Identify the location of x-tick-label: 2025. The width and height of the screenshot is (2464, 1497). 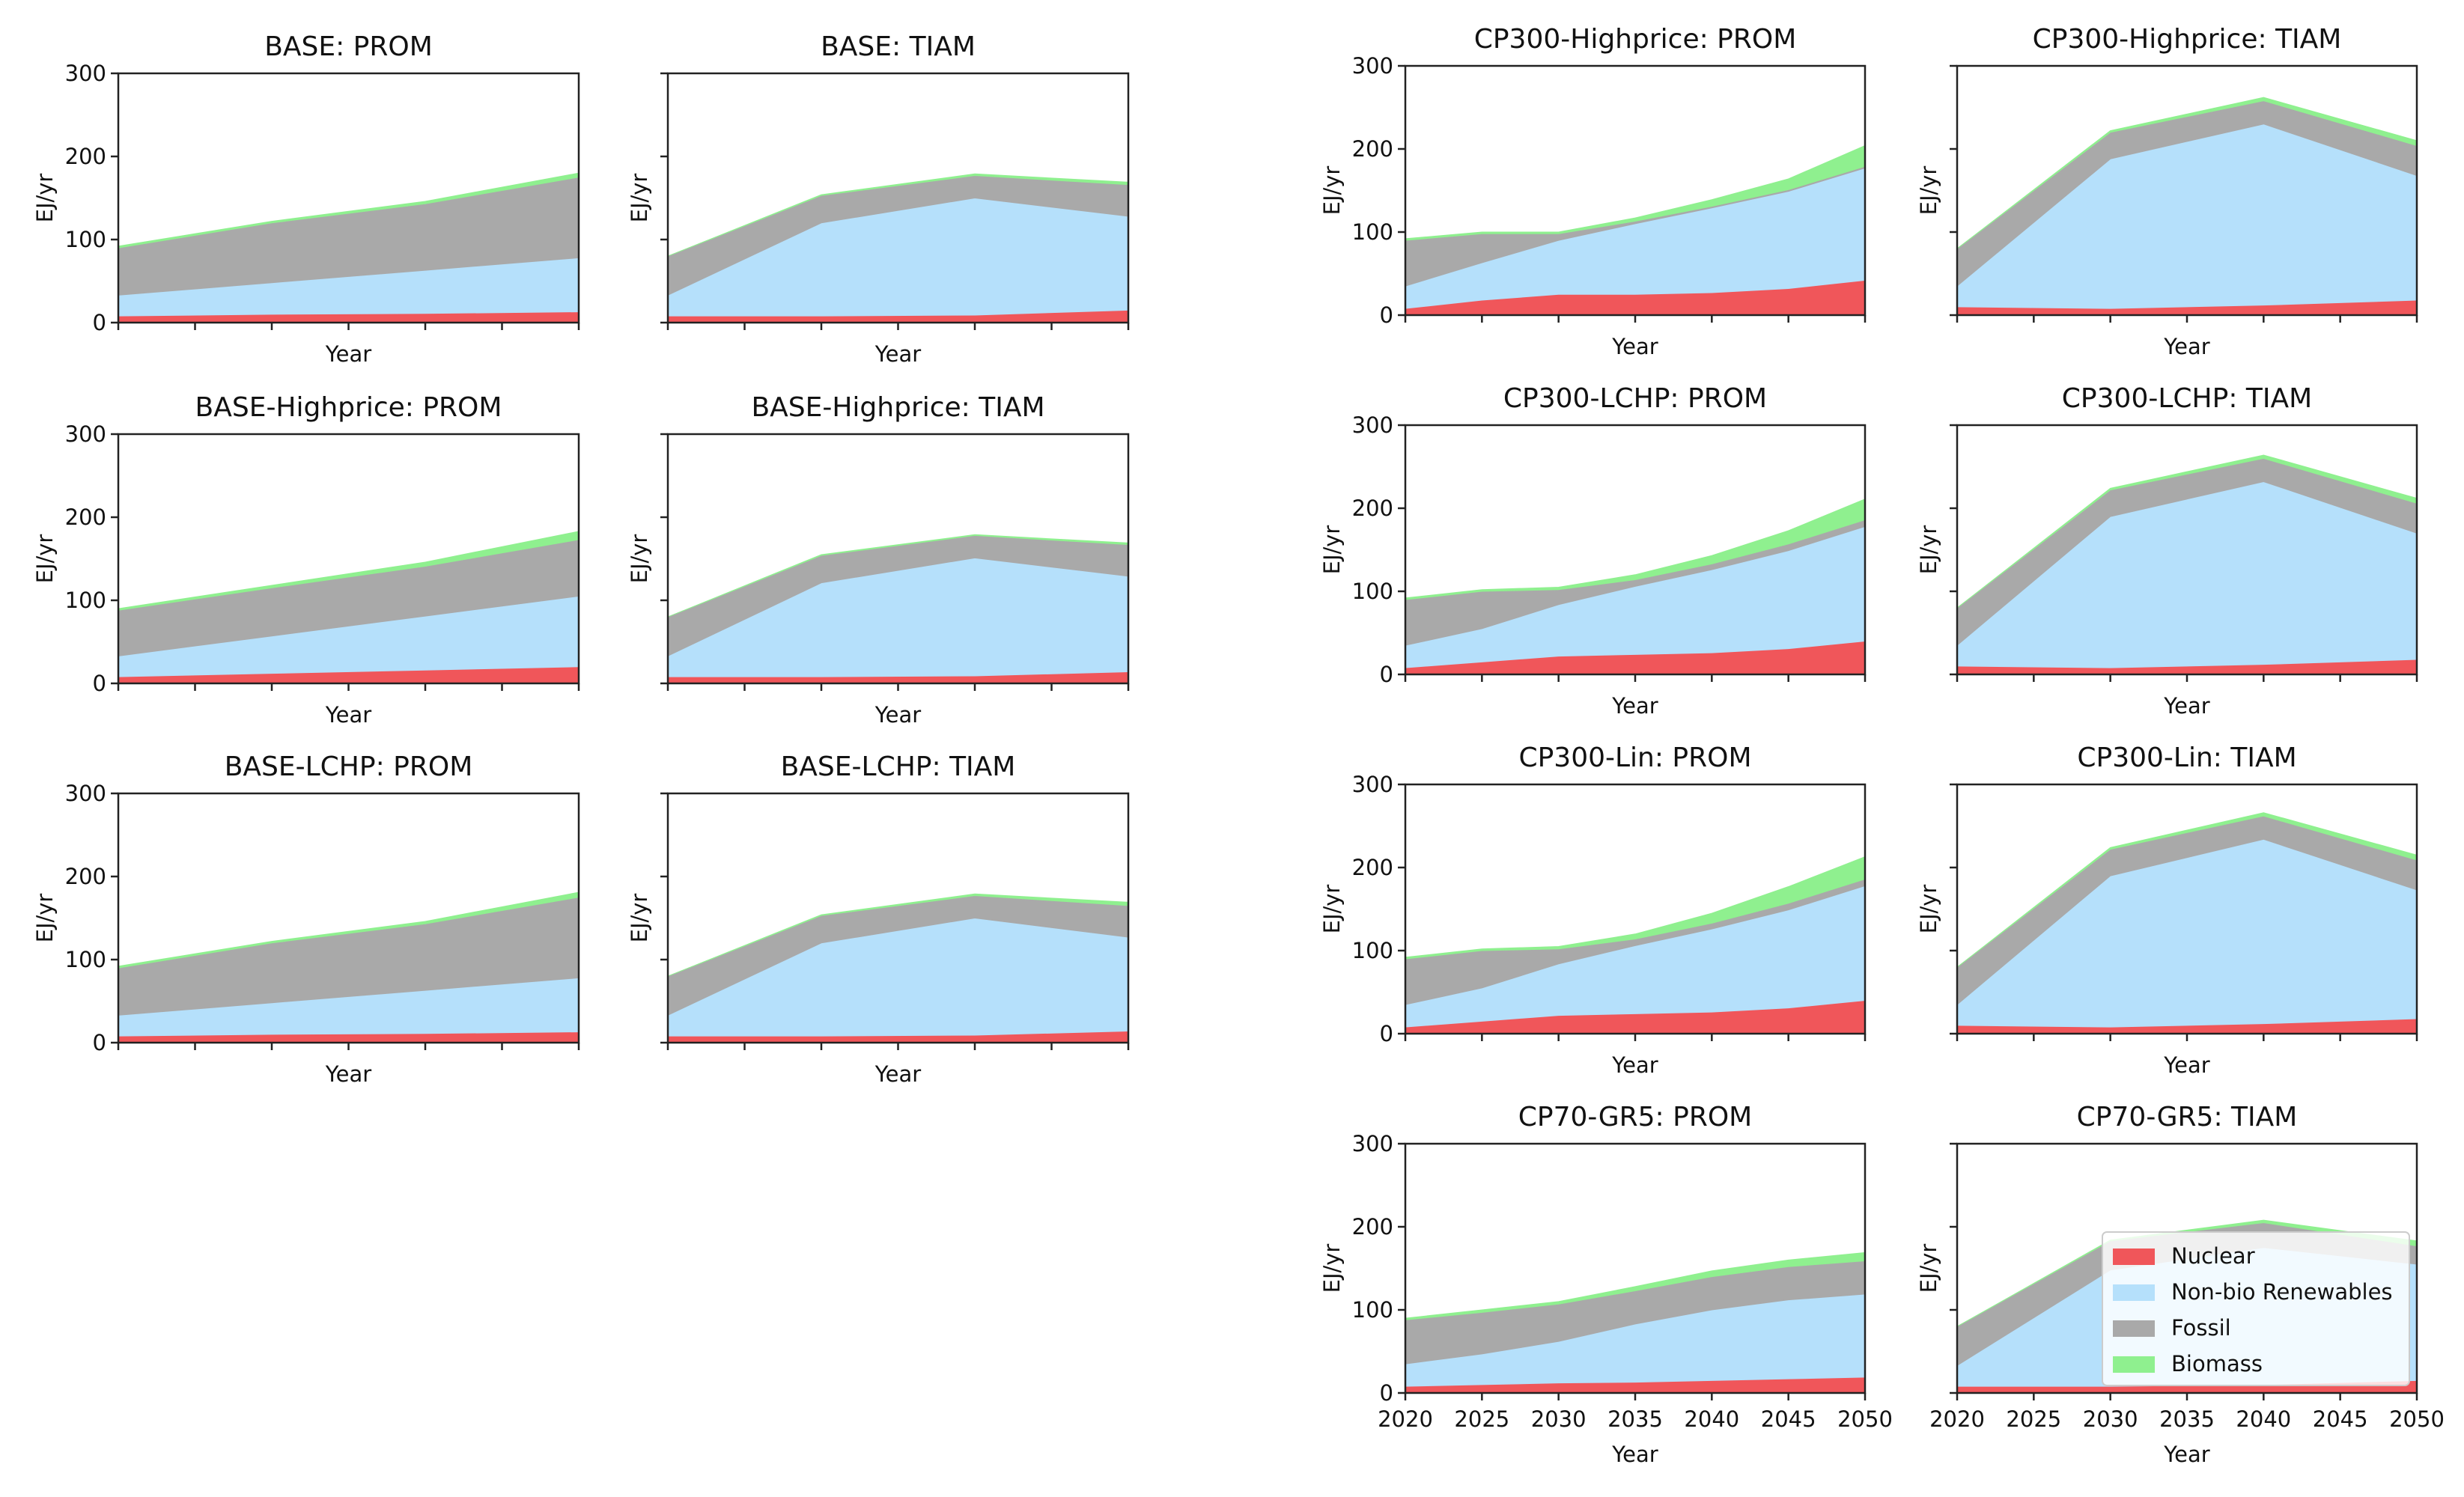
(2033, 1419).